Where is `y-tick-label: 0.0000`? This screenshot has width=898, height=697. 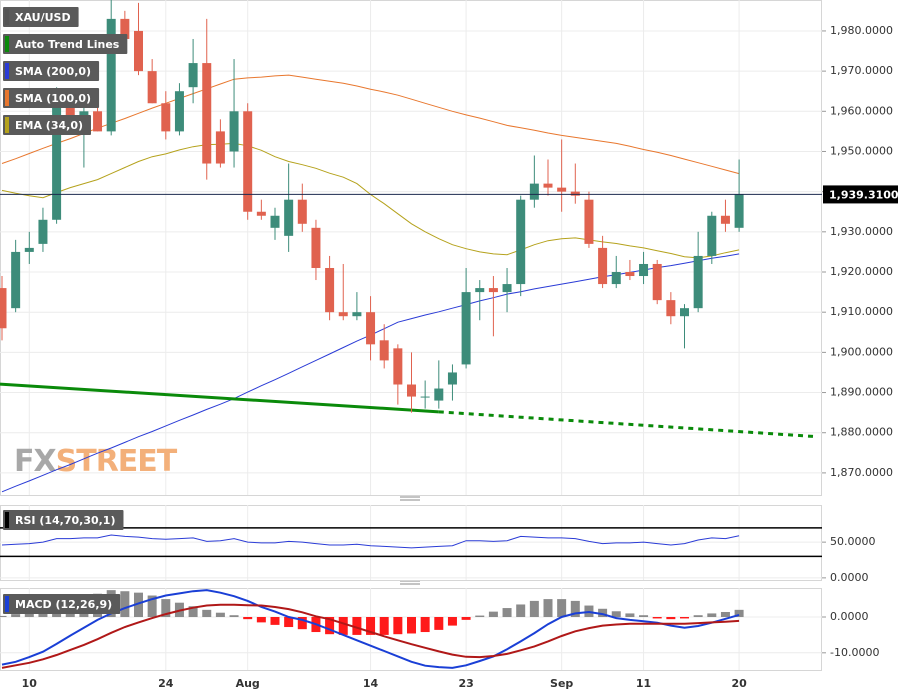
y-tick-label: 0.0000 is located at coordinates (849, 616).